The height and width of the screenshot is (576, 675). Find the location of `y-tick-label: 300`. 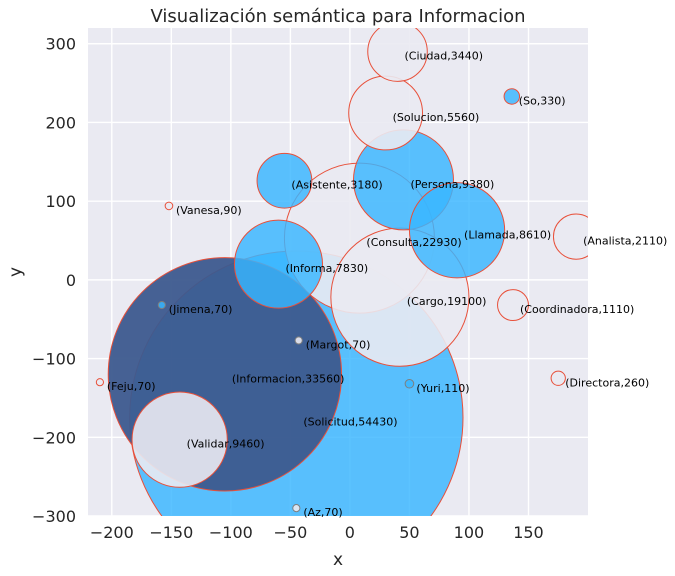

y-tick-label: 300 is located at coordinates (60, 44).